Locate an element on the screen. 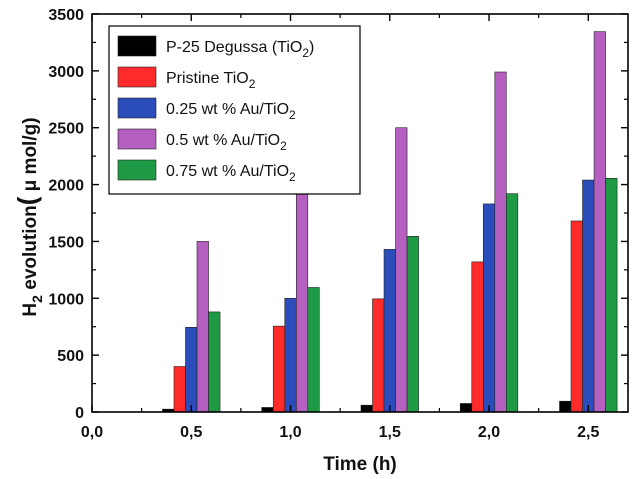 The image size is (633, 479). x-tick-label: 2,5 is located at coordinates (588, 432).